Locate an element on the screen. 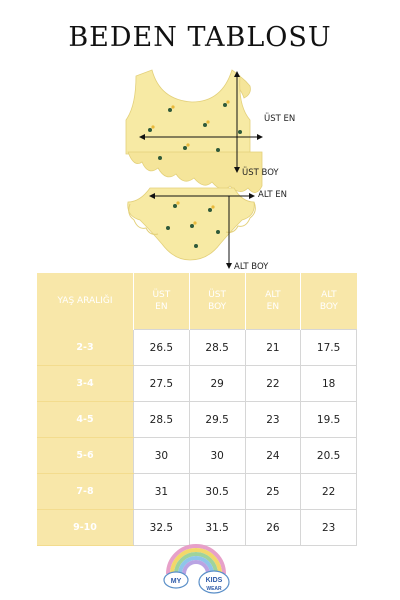 This screenshot has width=400, height=600. table-header-row: YAŞ ARALIĞI ÜST EN ÜST BOY ALT EN ALT BOY is located at coordinates (197, 301).